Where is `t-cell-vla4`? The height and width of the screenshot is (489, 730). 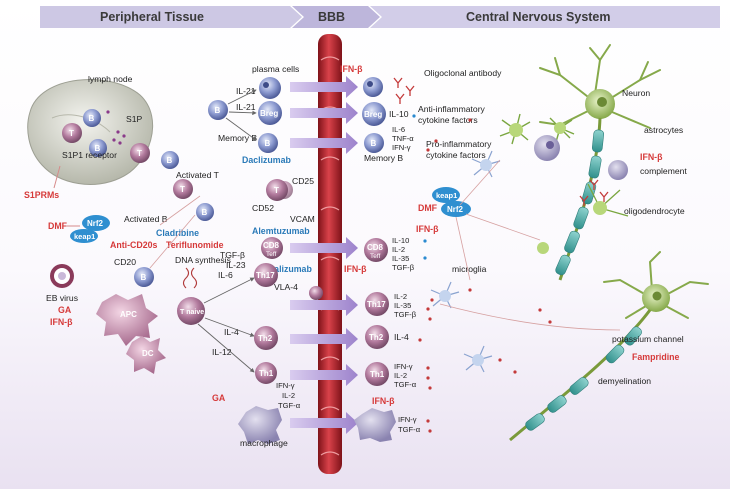 t-cell-vla4 is located at coordinates (316, 293).